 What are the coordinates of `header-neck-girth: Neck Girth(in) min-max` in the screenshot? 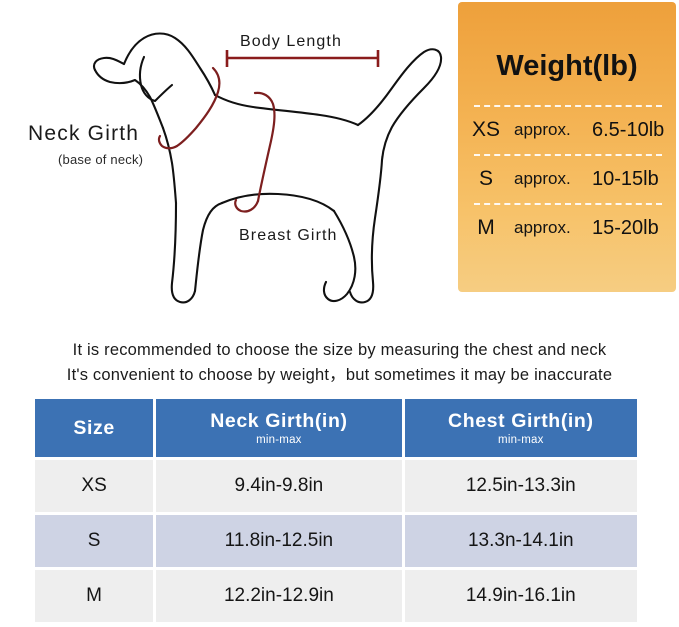 It's located at (279, 428).